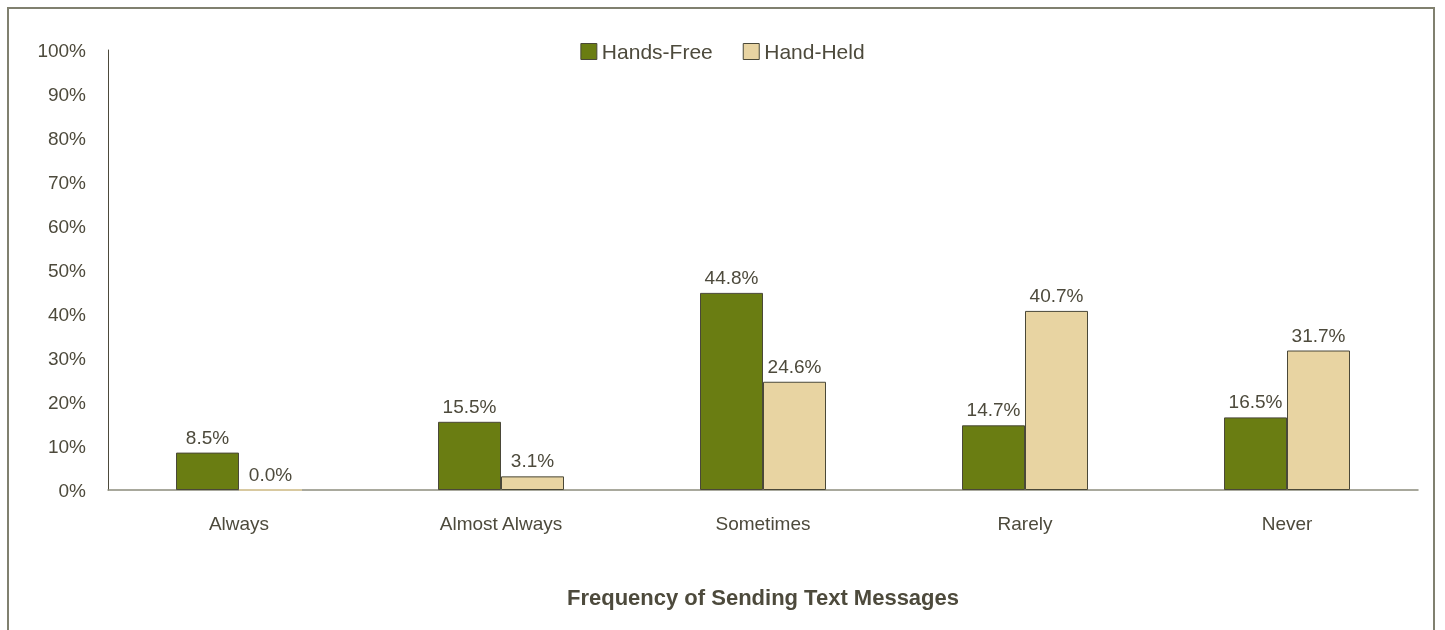 The image size is (1445, 630). I want to click on y-tick-label: 20%, so click(67, 402).